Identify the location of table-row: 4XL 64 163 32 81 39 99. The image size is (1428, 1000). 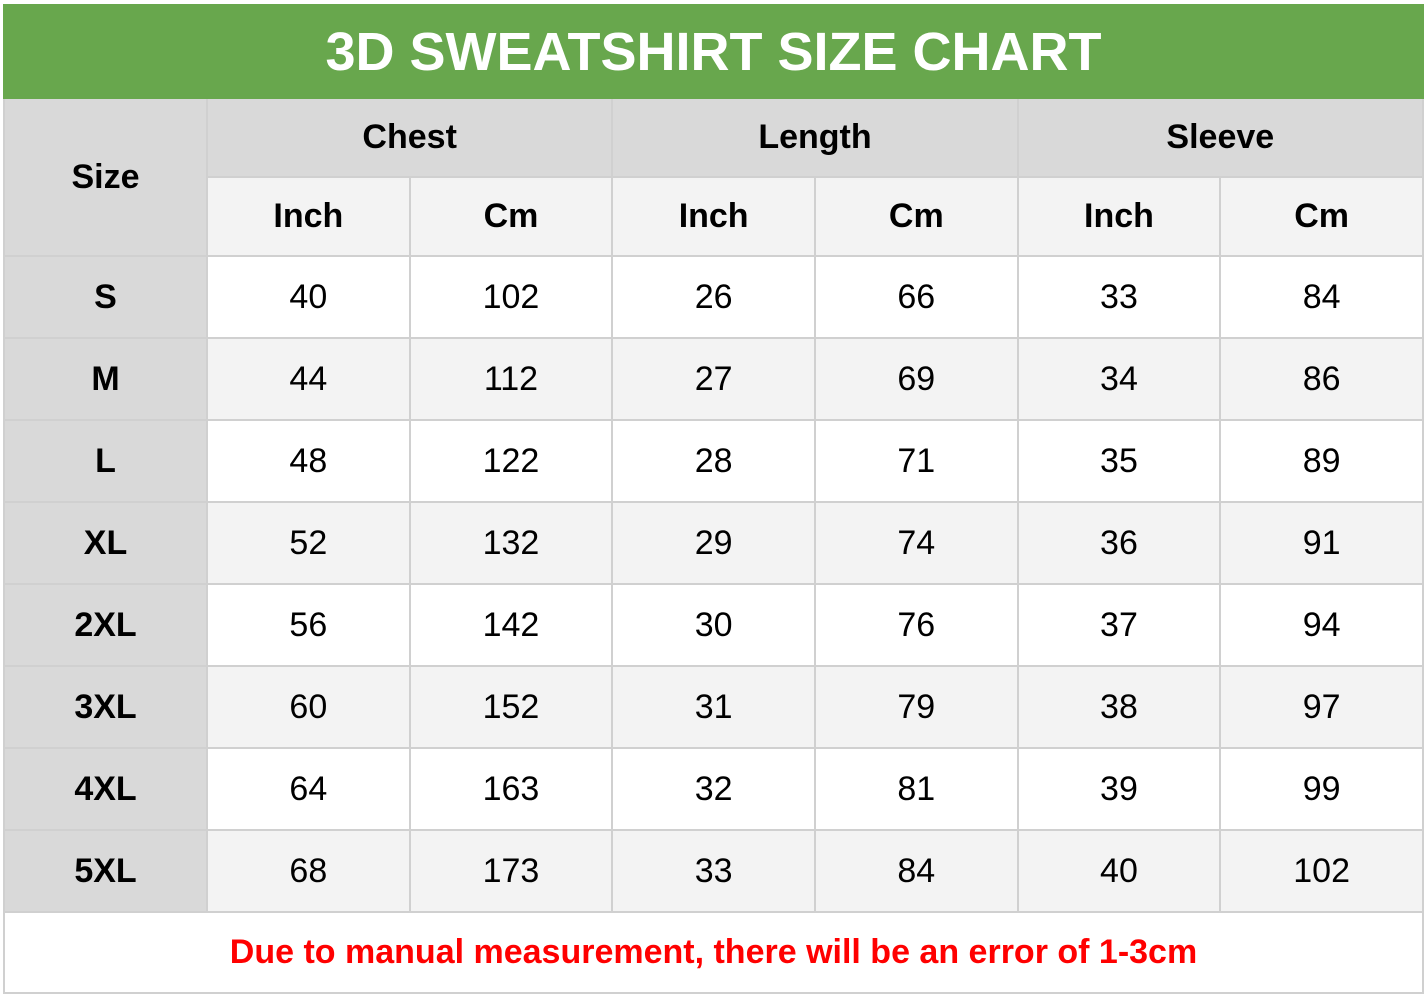
(713, 789).